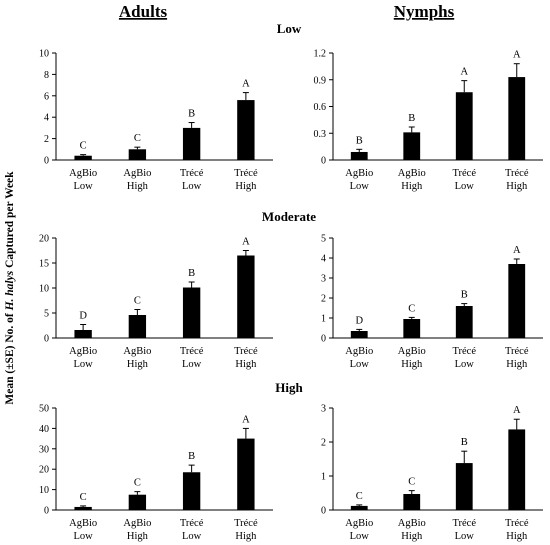  What do you see at coordinates (323, 279) in the screenshot?
I see `y-tick-label: 3` at bounding box center [323, 279].